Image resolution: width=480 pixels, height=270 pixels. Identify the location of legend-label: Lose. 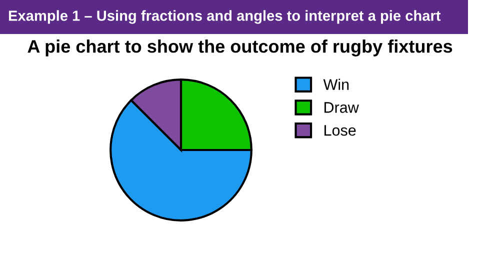
(340, 130).